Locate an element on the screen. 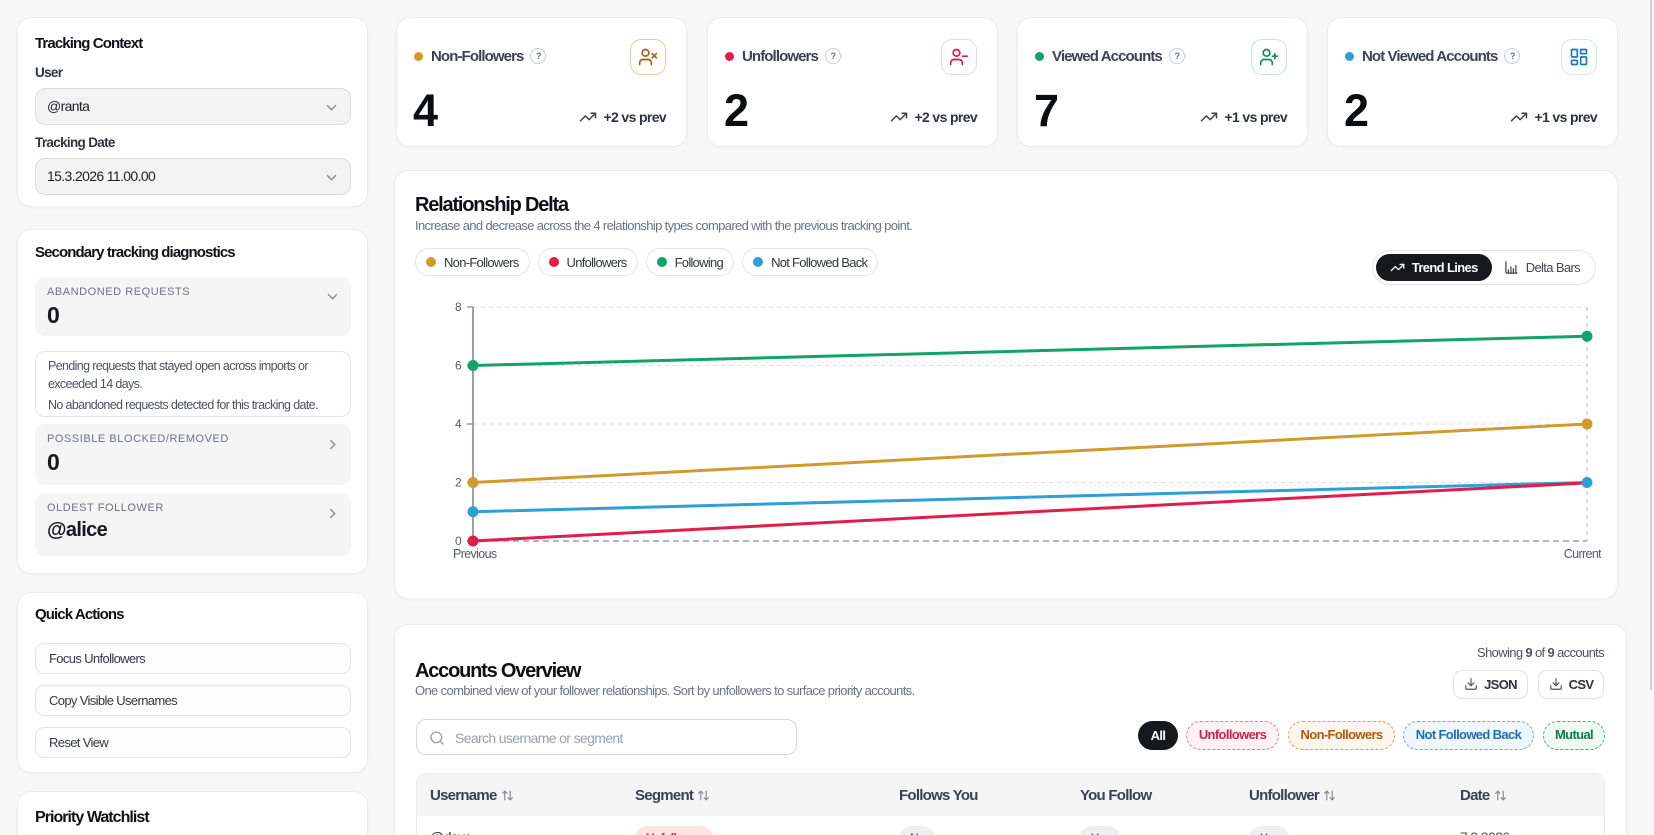  svg-text: 8 is located at coordinates (458, 307).